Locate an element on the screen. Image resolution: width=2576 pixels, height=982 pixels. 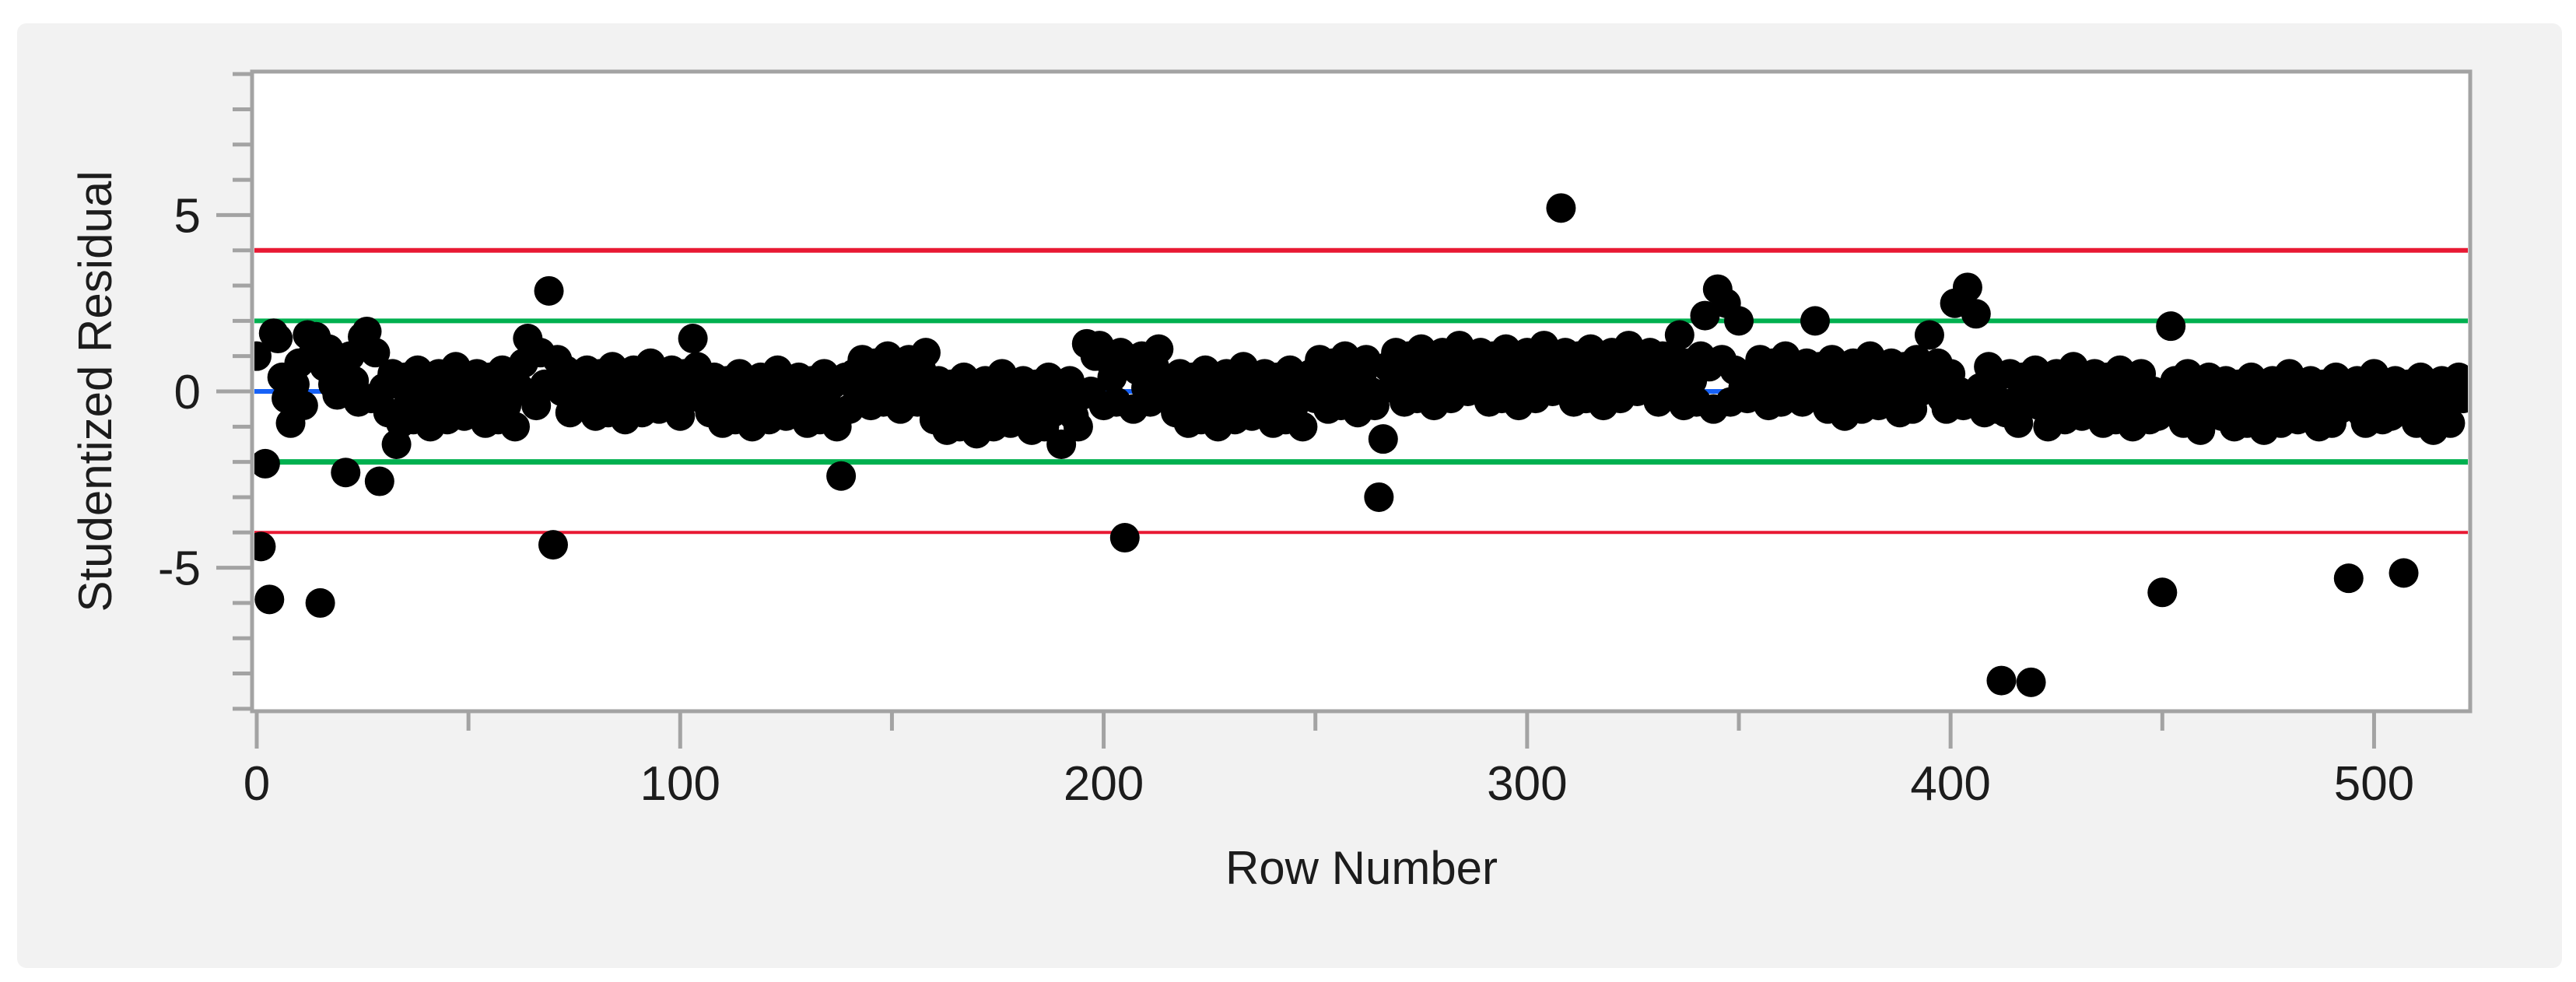
x-tick-label: 300 is located at coordinates (1527, 784).